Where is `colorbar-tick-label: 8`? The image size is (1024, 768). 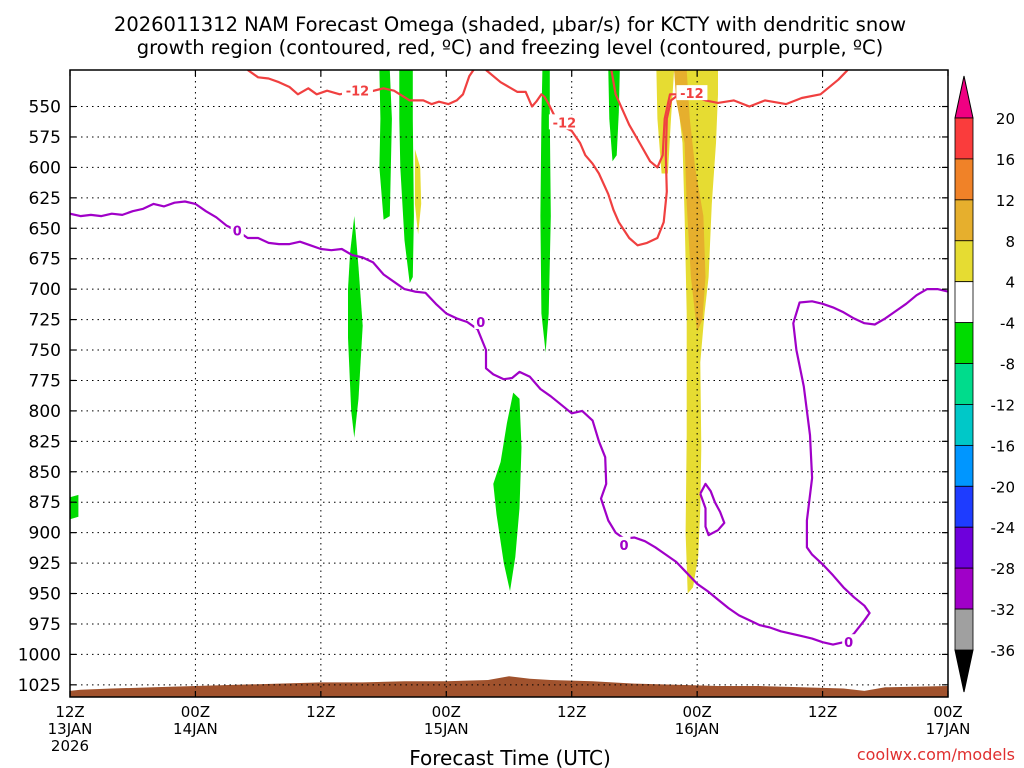
colorbar-tick-label: 8 is located at coordinates (1010, 242).